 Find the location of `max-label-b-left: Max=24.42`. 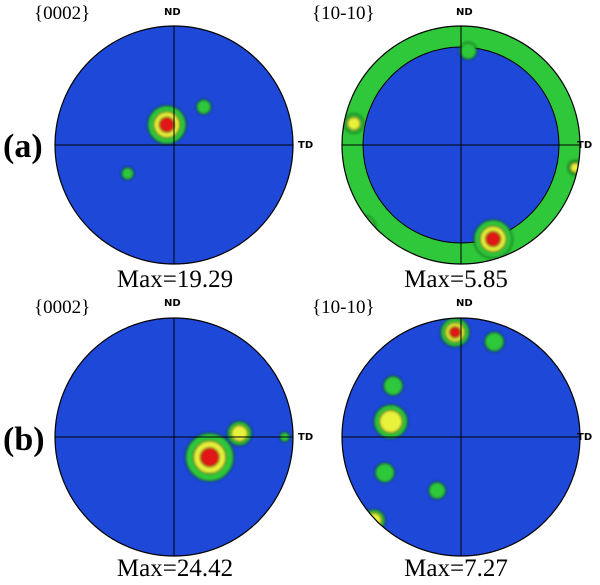

max-label-b-left: Max=24.42 is located at coordinates (175, 568).